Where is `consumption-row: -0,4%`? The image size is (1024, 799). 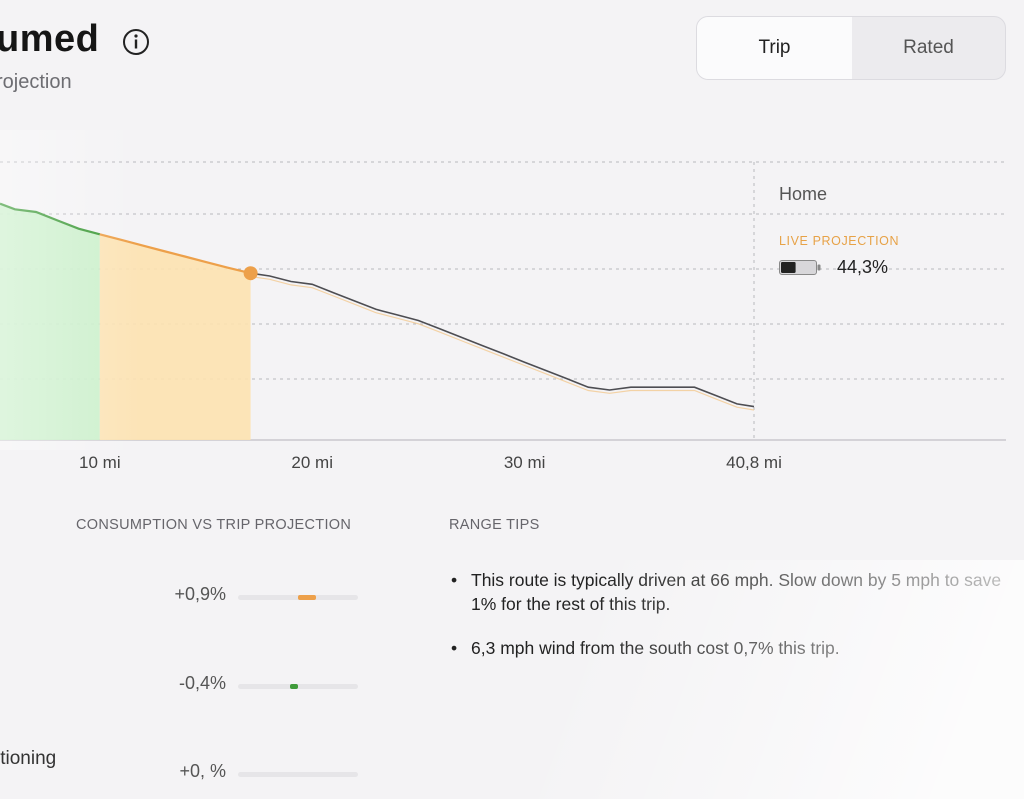 consumption-row: -0,4% is located at coordinates (250, 686).